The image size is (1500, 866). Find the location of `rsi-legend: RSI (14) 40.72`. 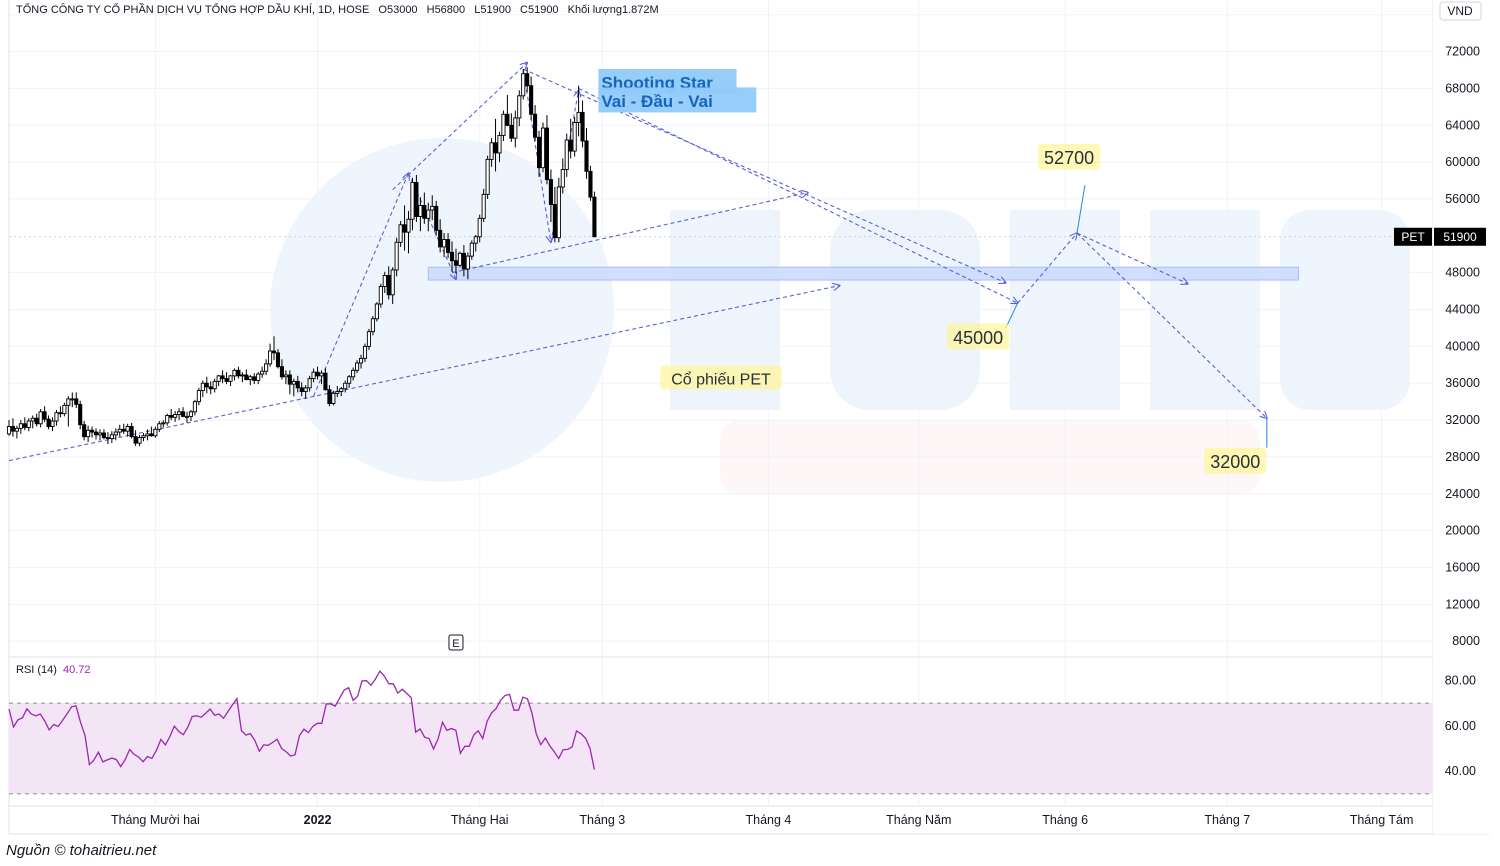

rsi-legend: RSI (14) 40.72 is located at coordinates (53, 670).